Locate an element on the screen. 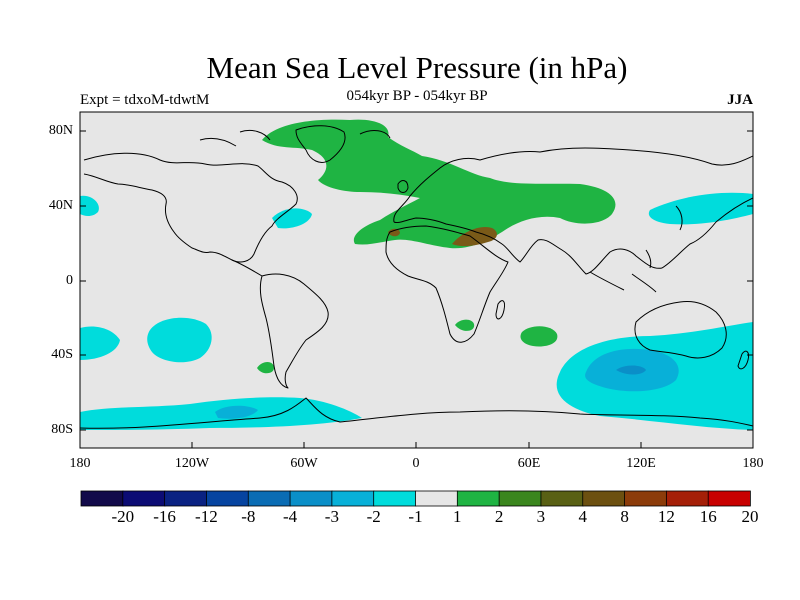  coastline-central-america is located at coordinates (247, 268).